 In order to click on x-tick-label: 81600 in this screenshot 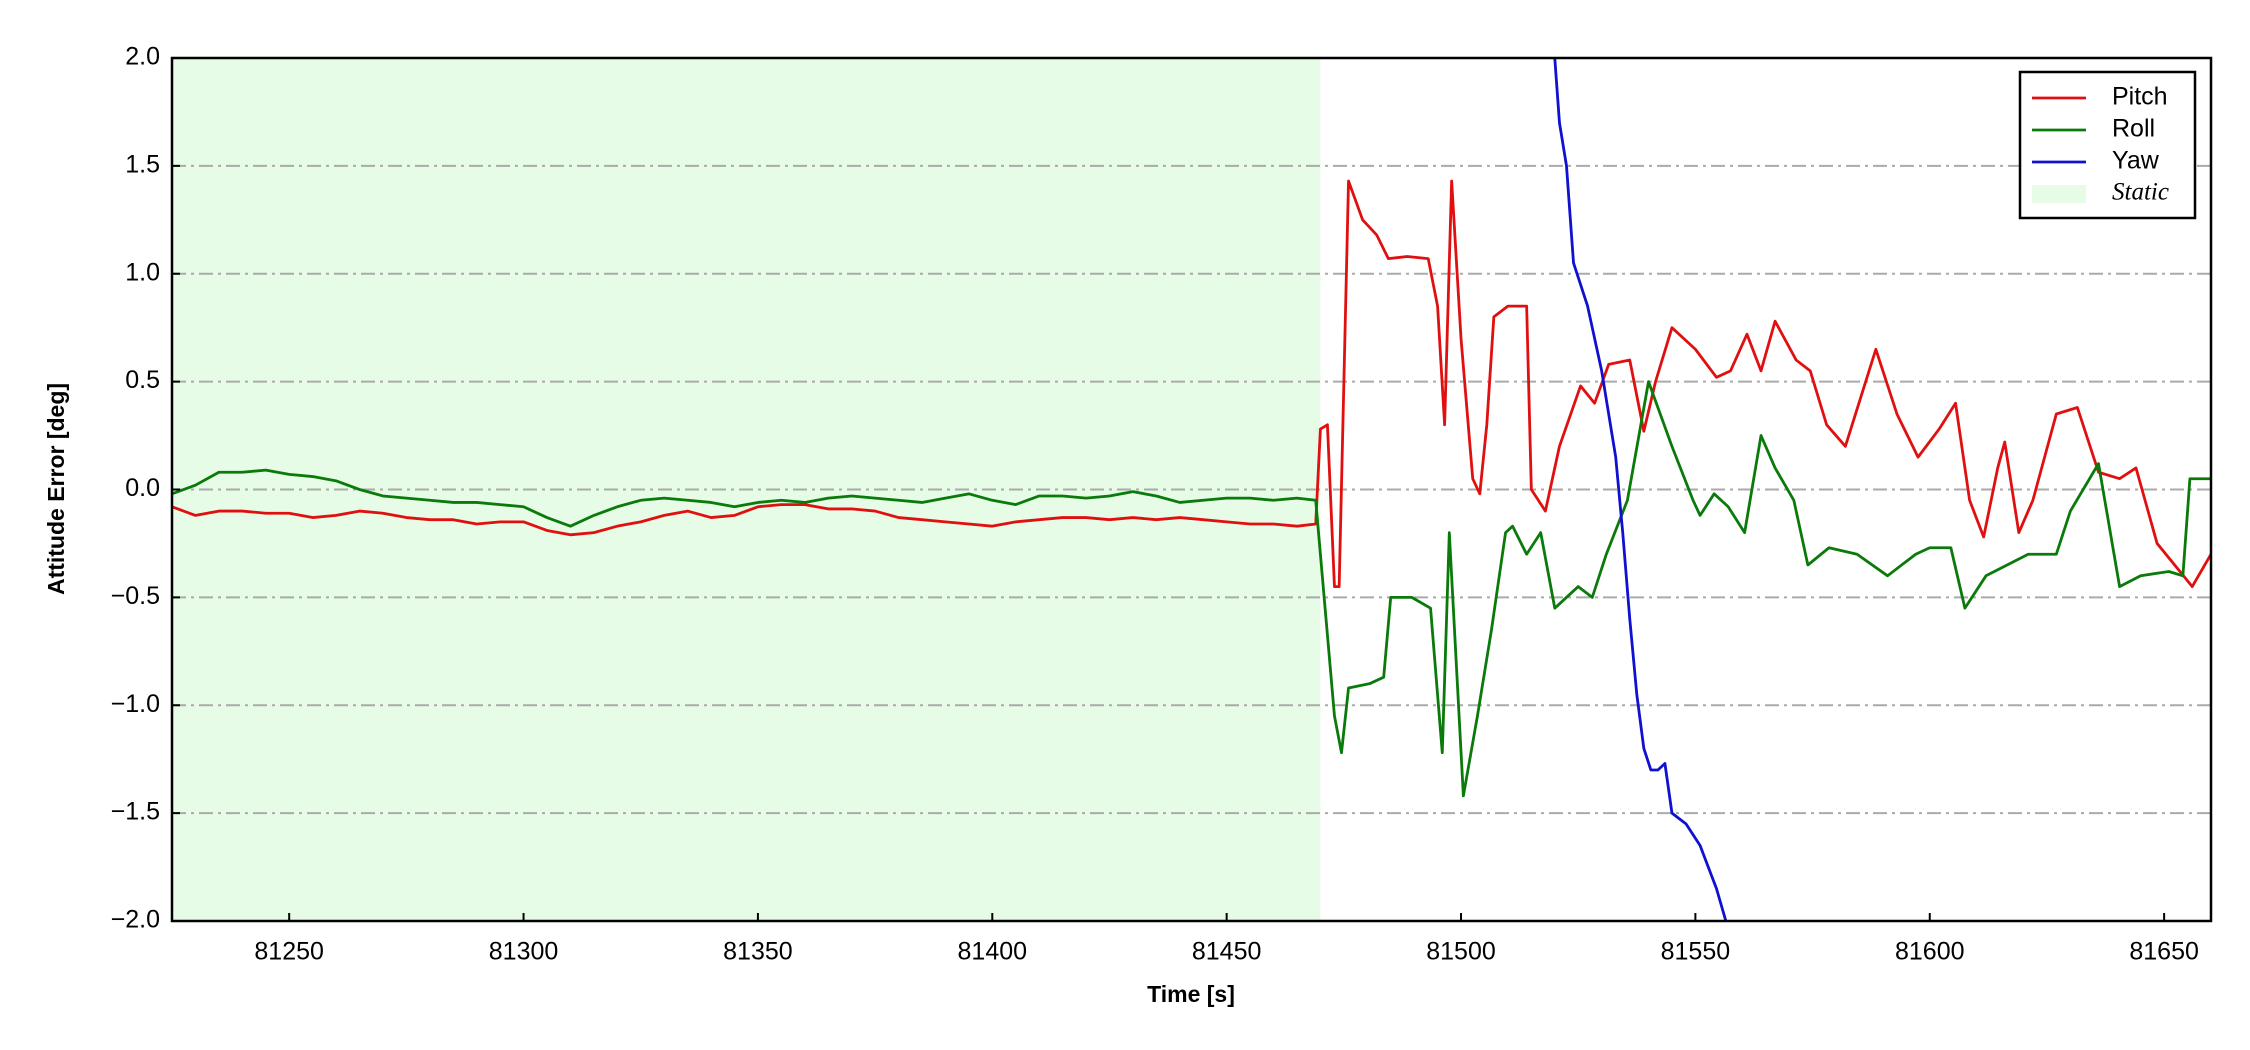, I will do `click(1930, 952)`.